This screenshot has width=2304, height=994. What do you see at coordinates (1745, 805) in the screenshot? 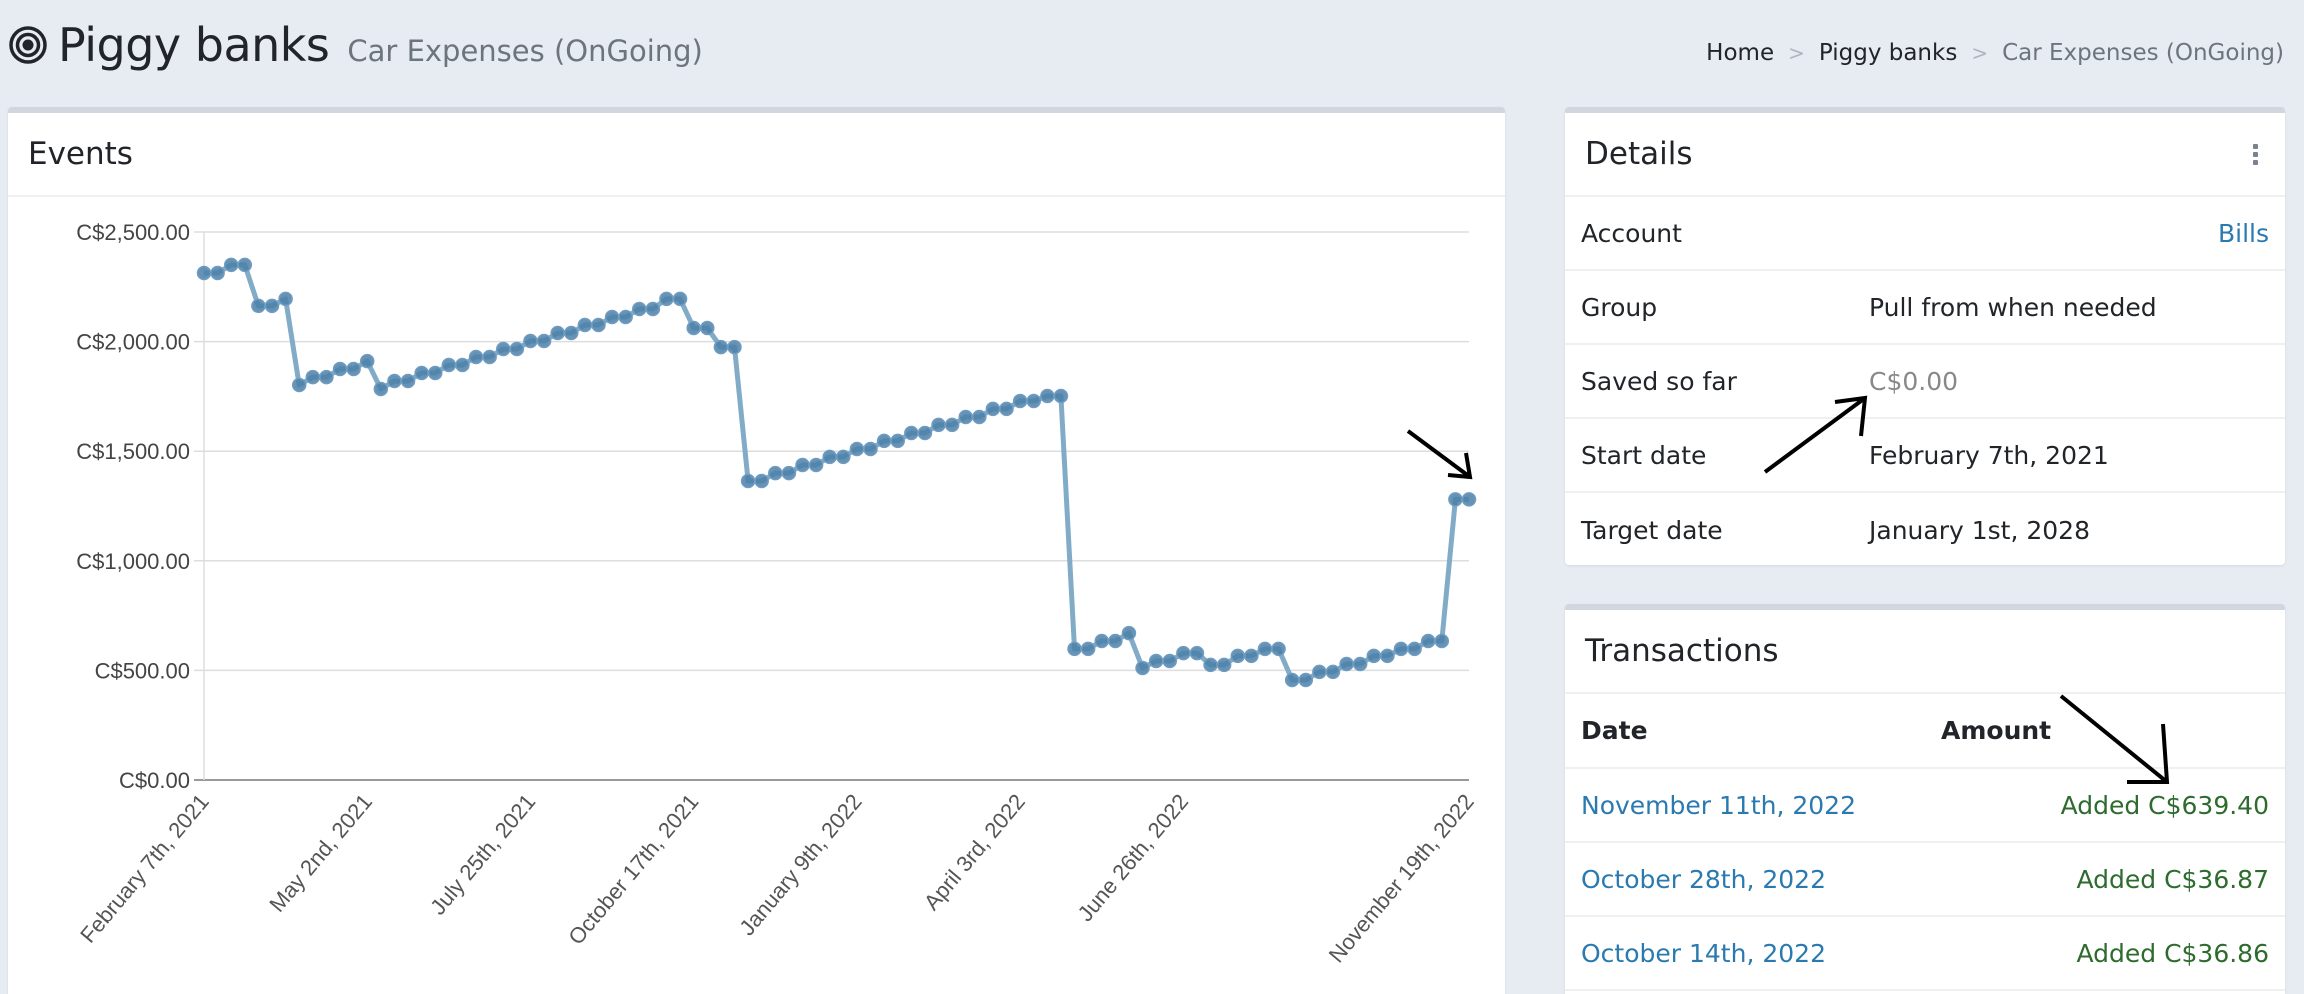
I see `transaction-date-link: November 11th, 2022` at bounding box center [1745, 805].